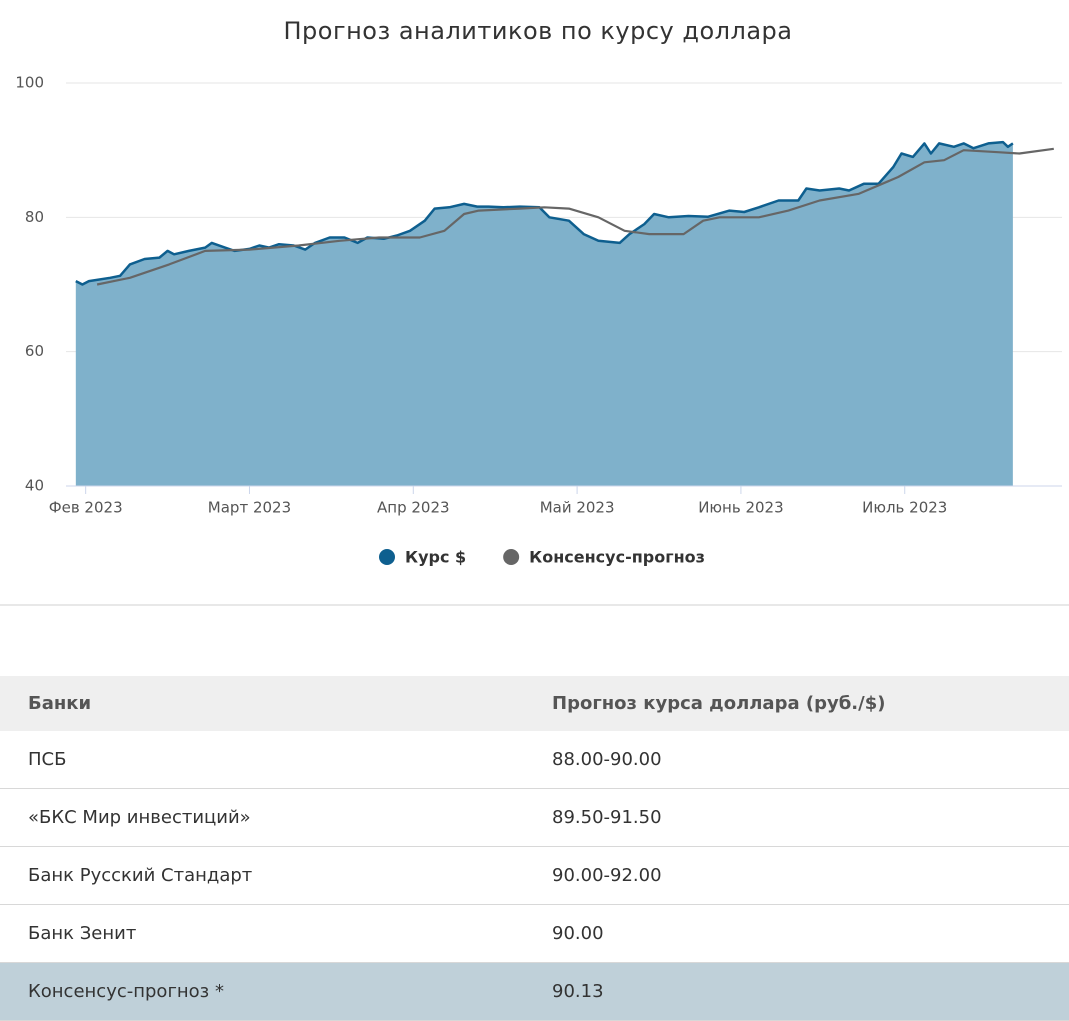 The image size is (1069, 1021). I want to click on table-cell: 90.00, so click(803, 933).